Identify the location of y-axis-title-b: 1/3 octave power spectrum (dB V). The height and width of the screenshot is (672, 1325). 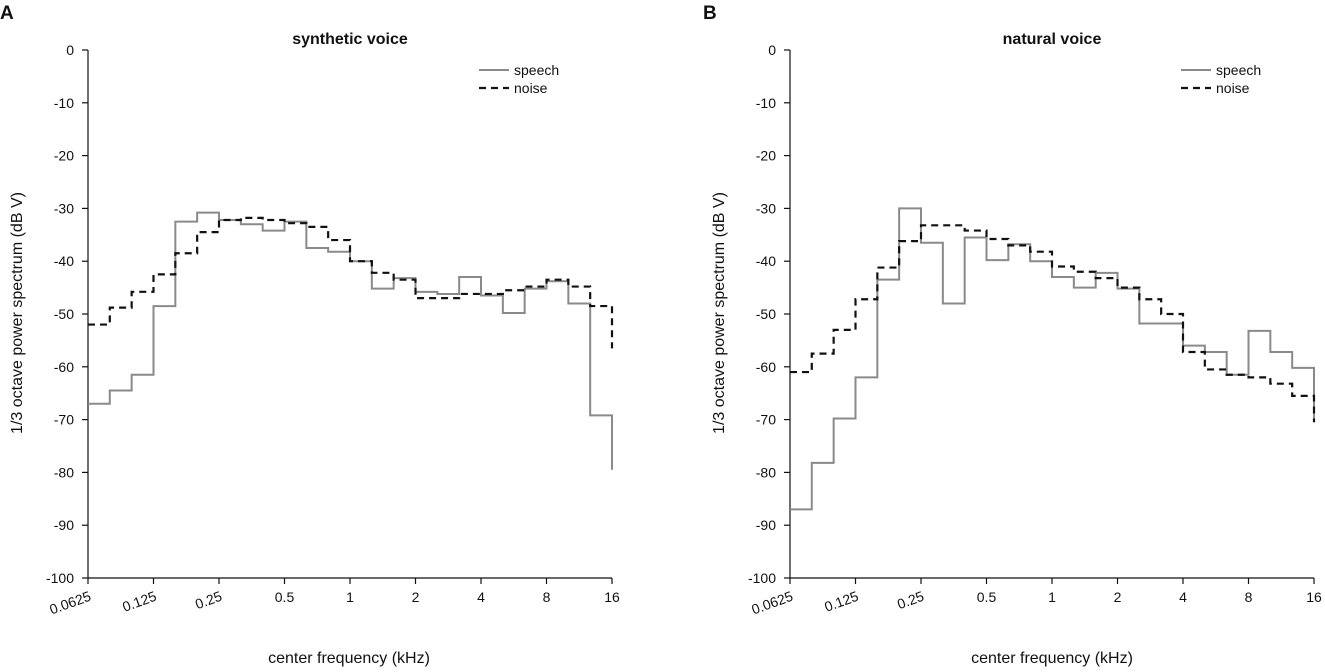
(719, 313).